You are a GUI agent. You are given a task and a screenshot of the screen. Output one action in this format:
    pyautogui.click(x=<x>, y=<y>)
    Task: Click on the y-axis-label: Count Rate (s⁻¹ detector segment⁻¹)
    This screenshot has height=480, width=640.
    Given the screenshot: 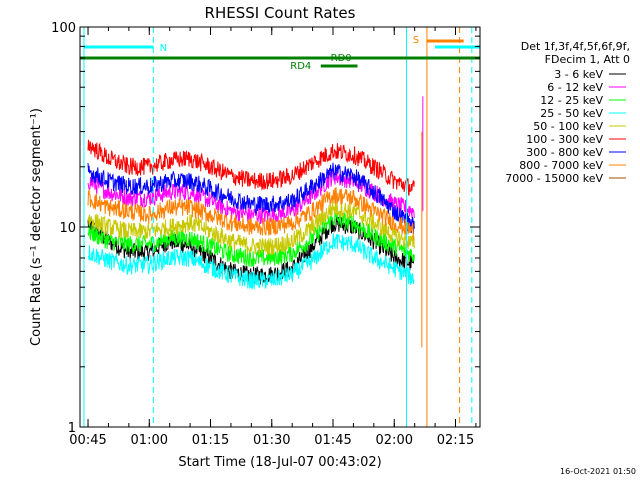 What is the action you would take?
    pyautogui.click(x=36, y=227)
    